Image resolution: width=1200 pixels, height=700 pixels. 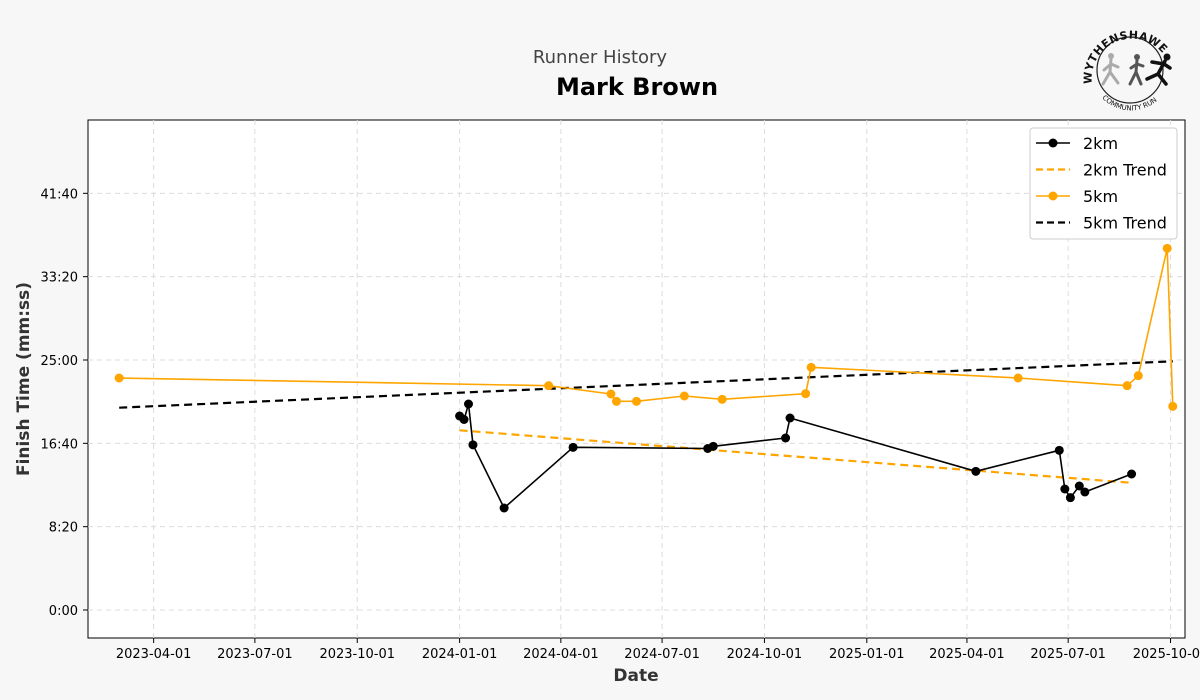 What do you see at coordinates (59, 361) in the screenshot?
I see `y-tick-label: 25:00` at bounding box center [59, 361].